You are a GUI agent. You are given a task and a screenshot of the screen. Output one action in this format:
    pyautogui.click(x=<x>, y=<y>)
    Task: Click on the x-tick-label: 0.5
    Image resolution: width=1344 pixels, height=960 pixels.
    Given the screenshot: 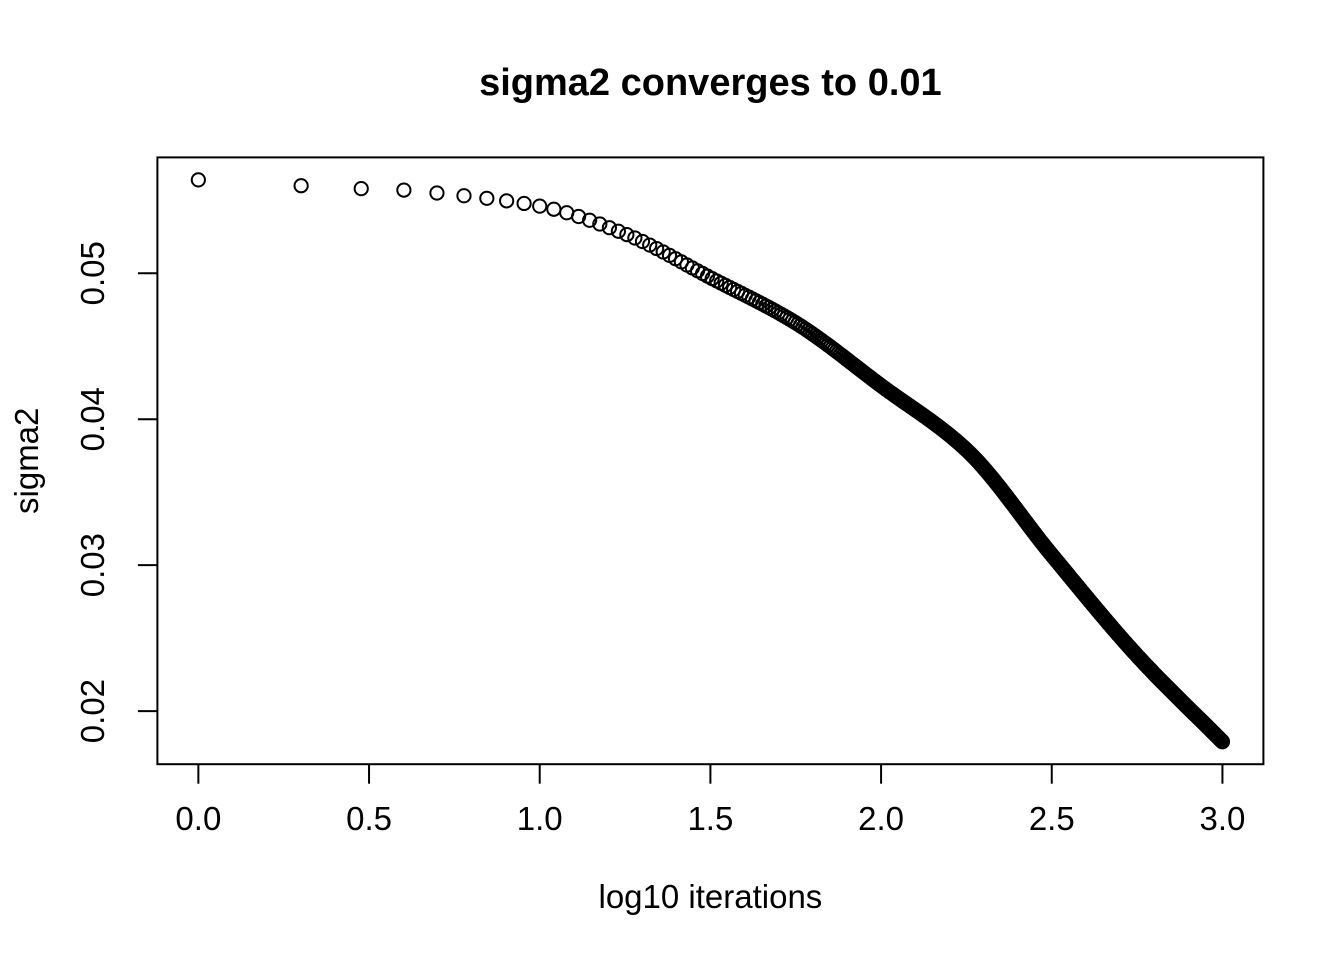 What is the action you would take?
    pyautogui.click(x=369, y=818)
    